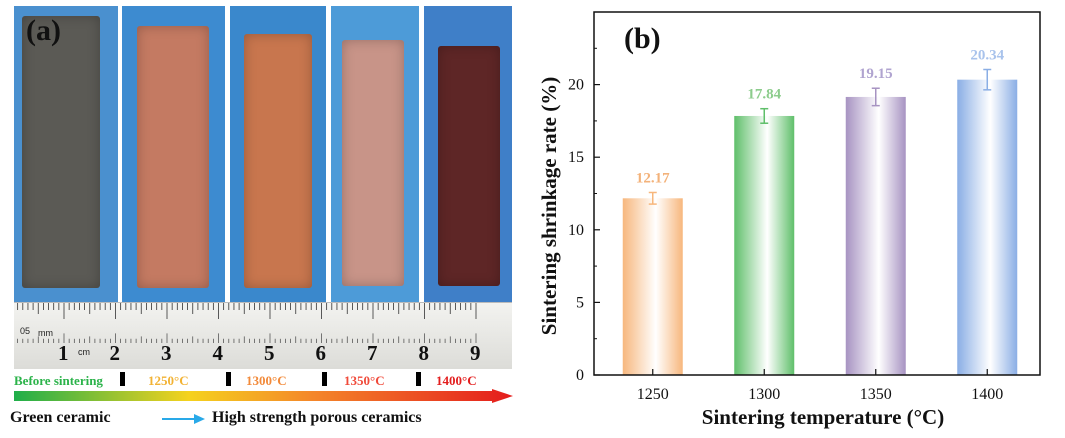  What do you see at coordinates (987, 394) in the screenshot?
I see `x-tick-label: 1400` at bounding box center [987, 394].